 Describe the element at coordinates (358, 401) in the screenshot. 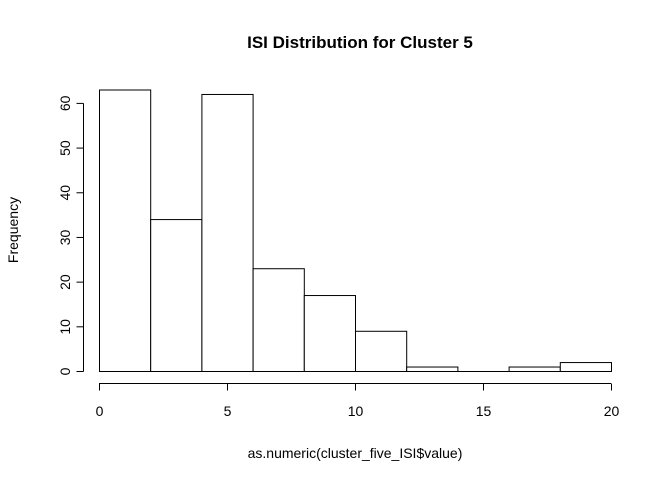

I see `x-axis: 0 5 10 15 20` at that location.